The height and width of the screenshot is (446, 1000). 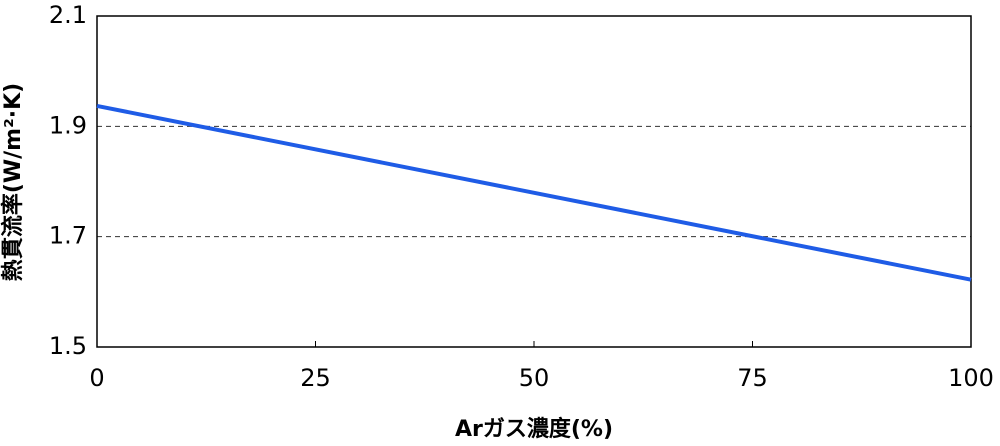 I want to click on x-tick-label: 100, so click(x=971, y=378).